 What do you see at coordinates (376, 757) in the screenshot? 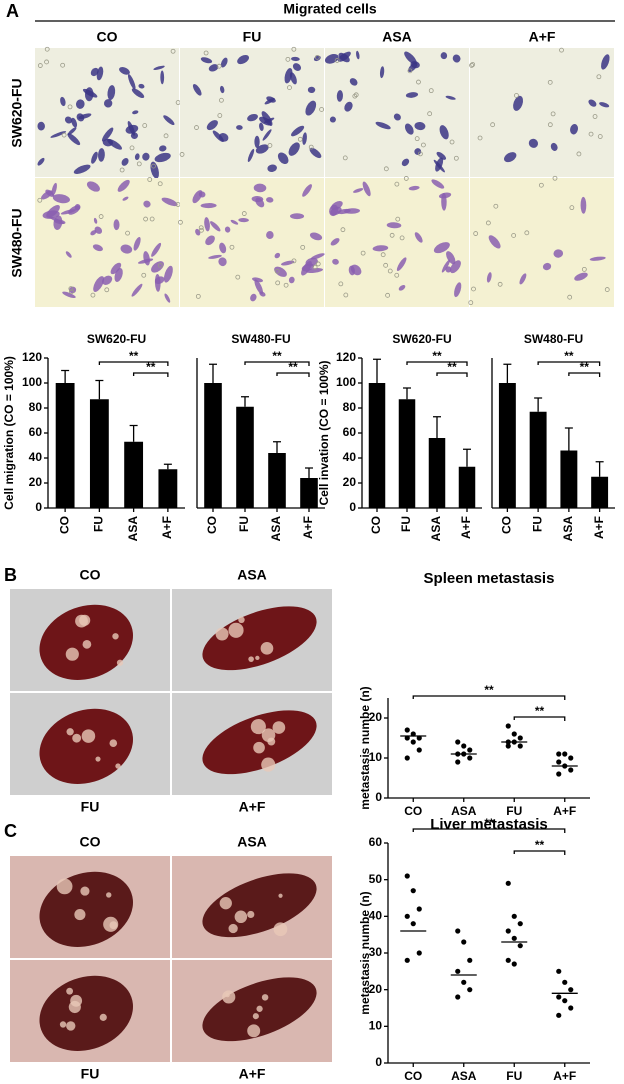
I see `y-tick-label: 10` at bounding box center [376, 757].